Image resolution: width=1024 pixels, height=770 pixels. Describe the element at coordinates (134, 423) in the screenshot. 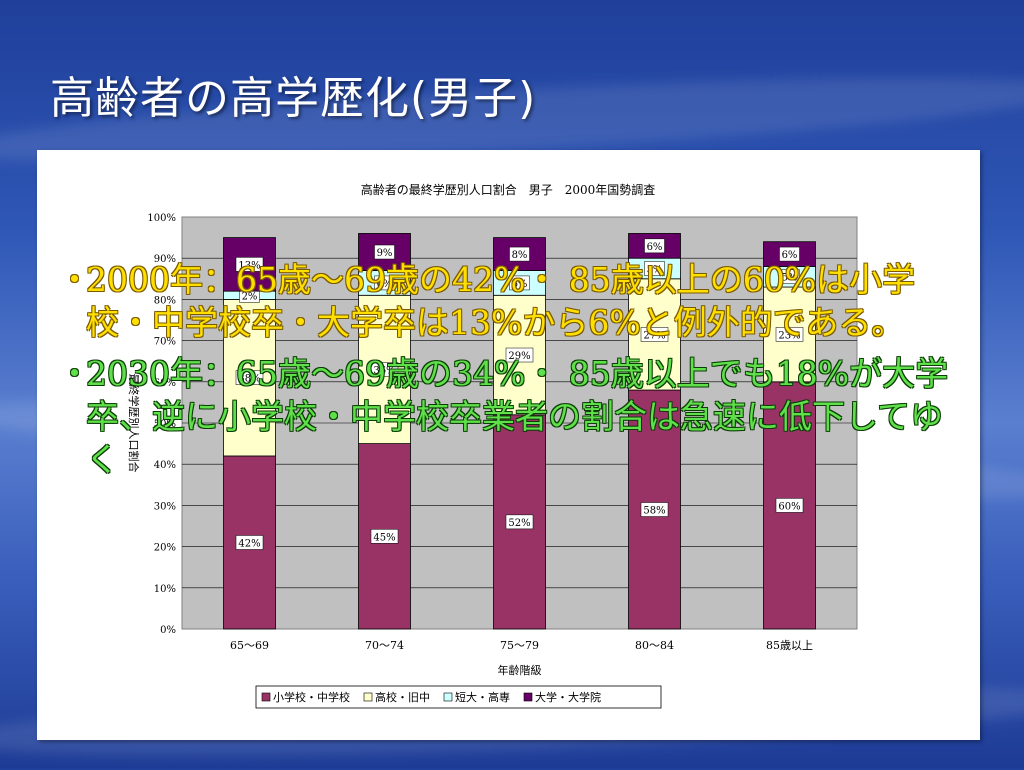

I see `y-axis-label: 最終学歴別人口割合` at that location.